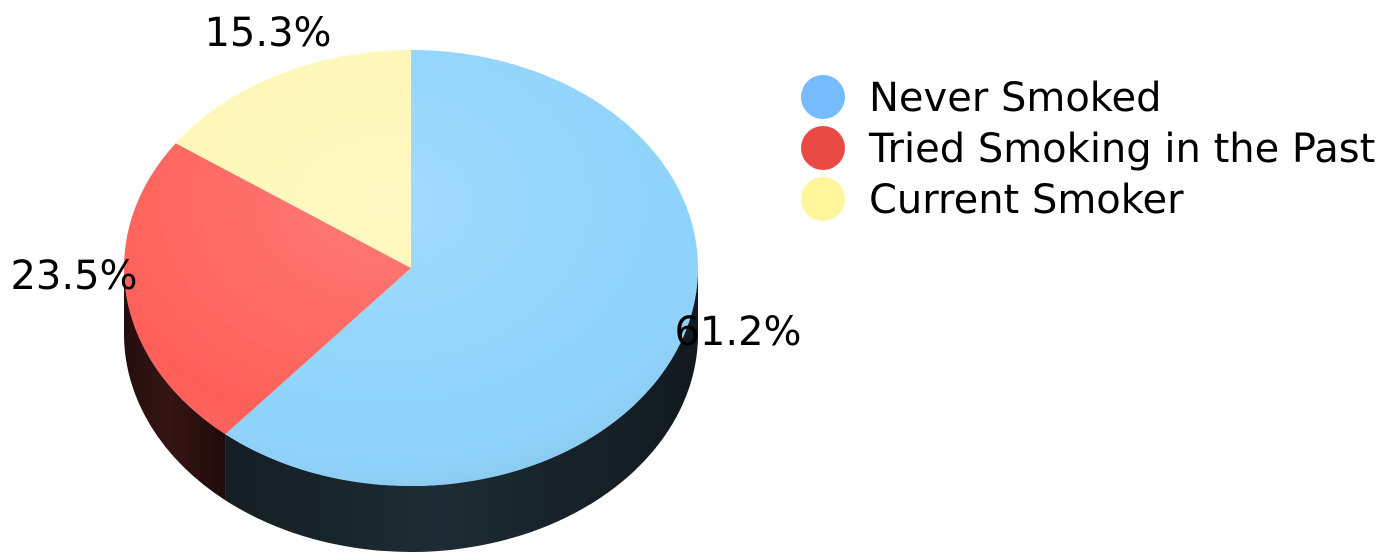  I want to click on legend-item-never-smoked: Never Smoked, so click(981, 98).